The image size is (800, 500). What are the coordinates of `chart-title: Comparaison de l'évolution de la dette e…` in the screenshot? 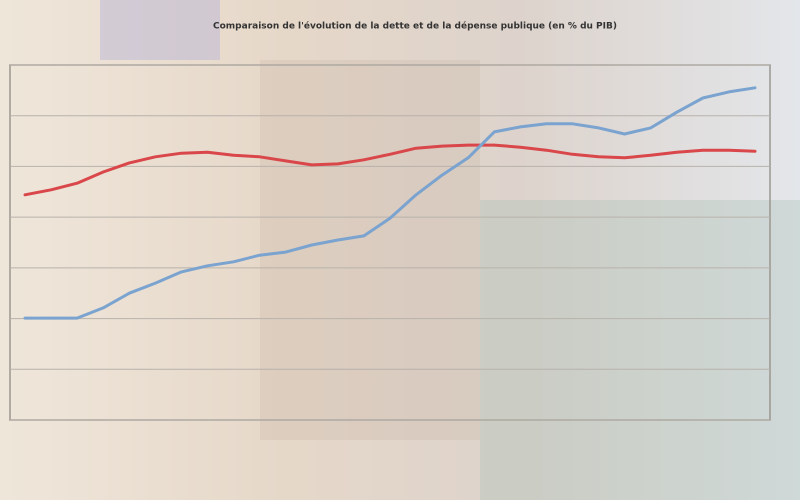 It's located at (415, 26).